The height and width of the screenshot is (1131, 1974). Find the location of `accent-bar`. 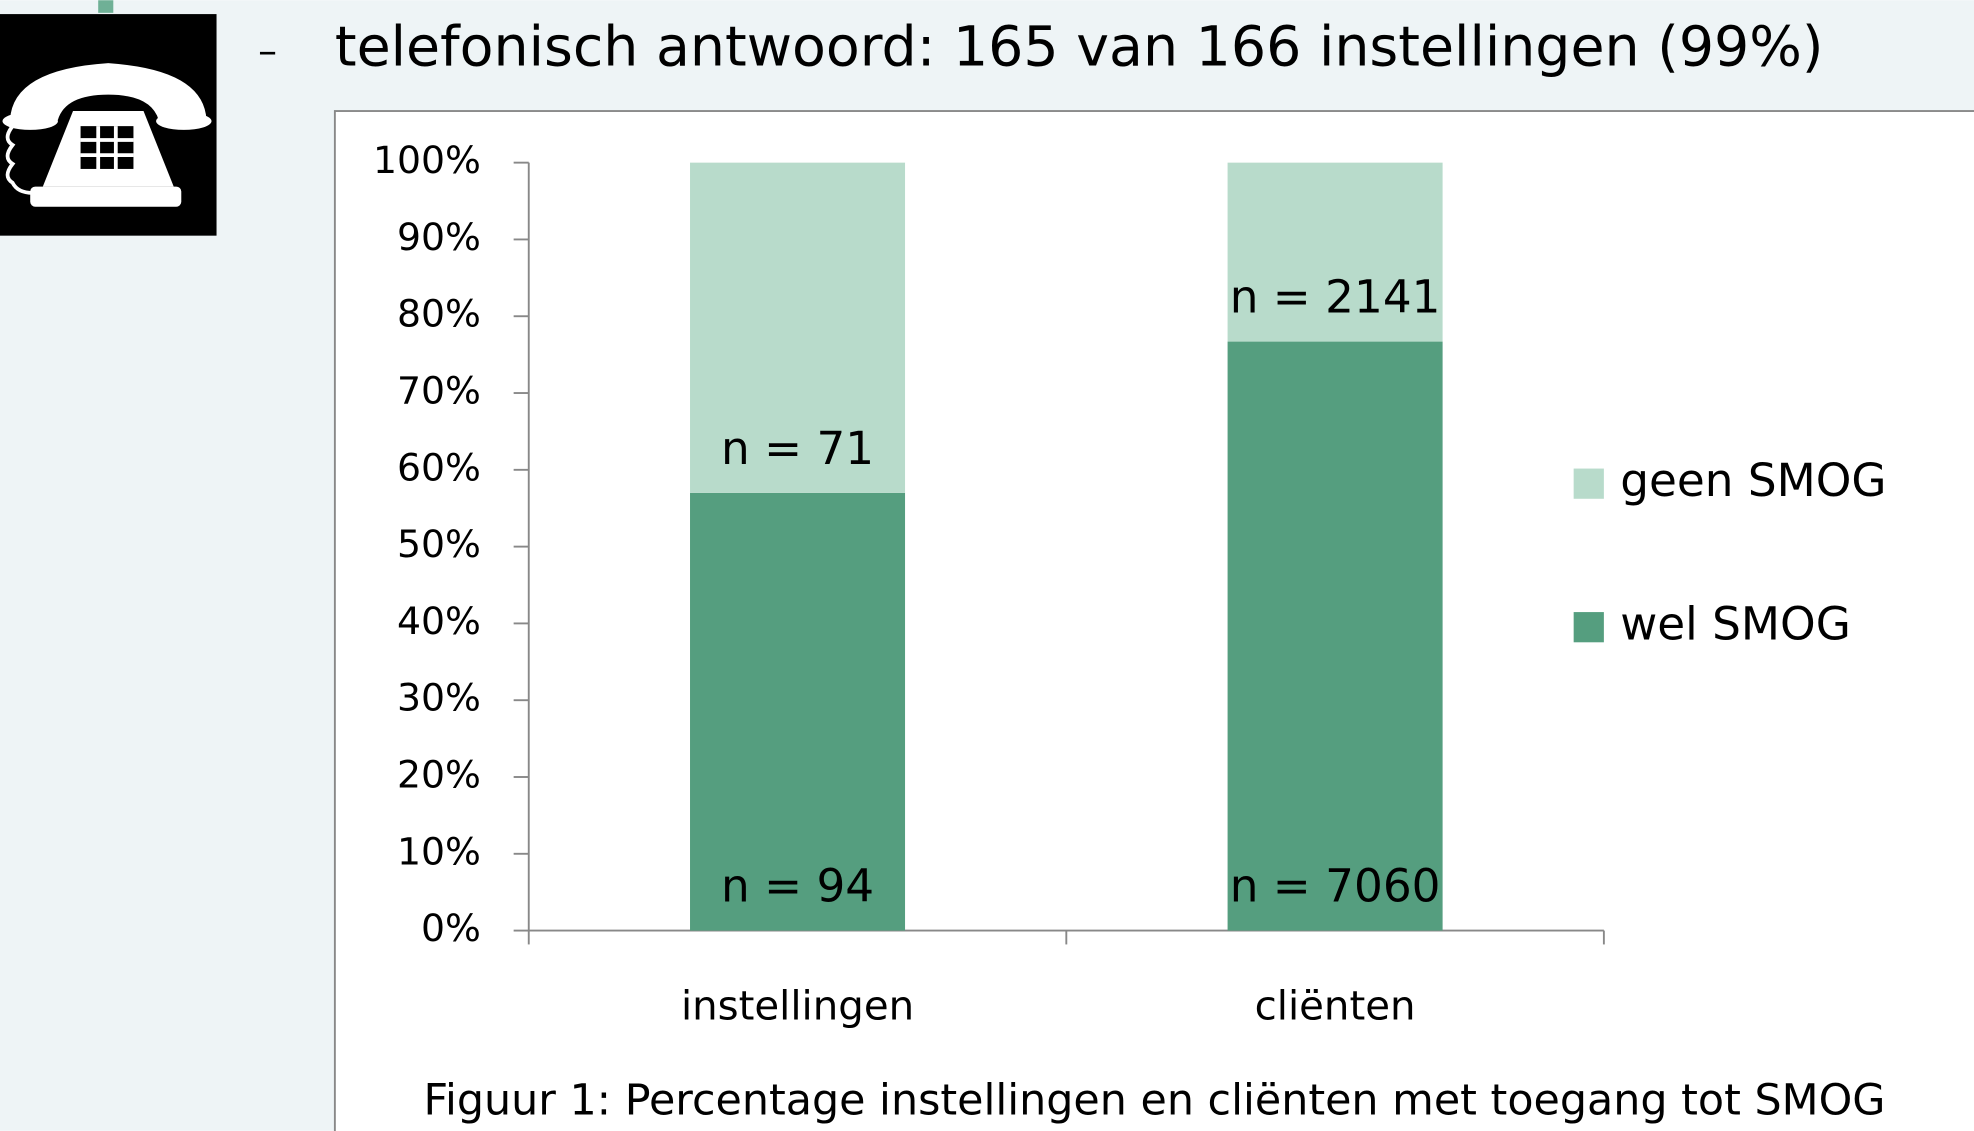

accent-bar is located at coordinates (106, 6).